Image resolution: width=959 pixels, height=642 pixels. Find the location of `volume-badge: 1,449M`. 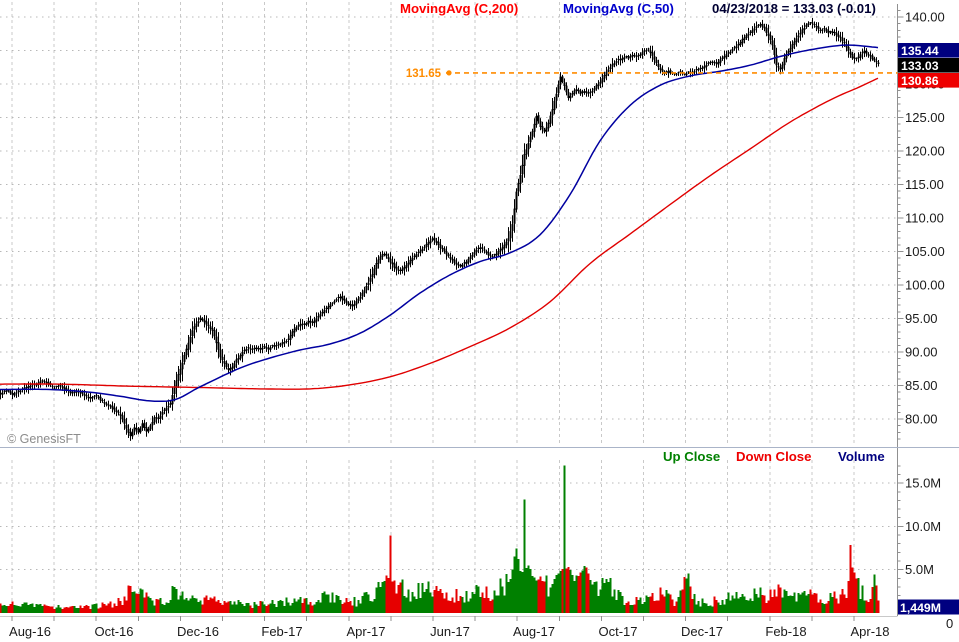

volume-badge: 1,449M is located at coordinates (928, 607).